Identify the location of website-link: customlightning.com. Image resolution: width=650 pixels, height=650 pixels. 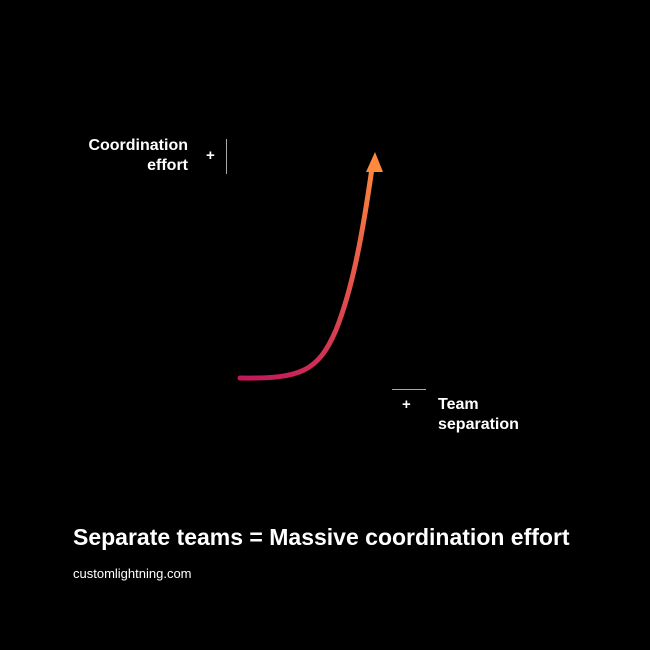
(132, 573).